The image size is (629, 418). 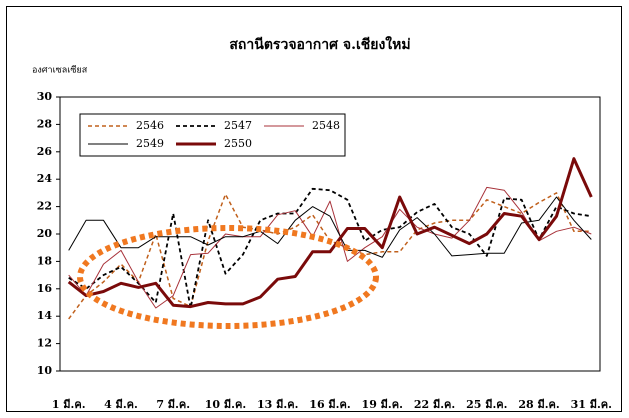 I want to click on x-tick-label: 10 มี.ค., so click(x=225, y=404).